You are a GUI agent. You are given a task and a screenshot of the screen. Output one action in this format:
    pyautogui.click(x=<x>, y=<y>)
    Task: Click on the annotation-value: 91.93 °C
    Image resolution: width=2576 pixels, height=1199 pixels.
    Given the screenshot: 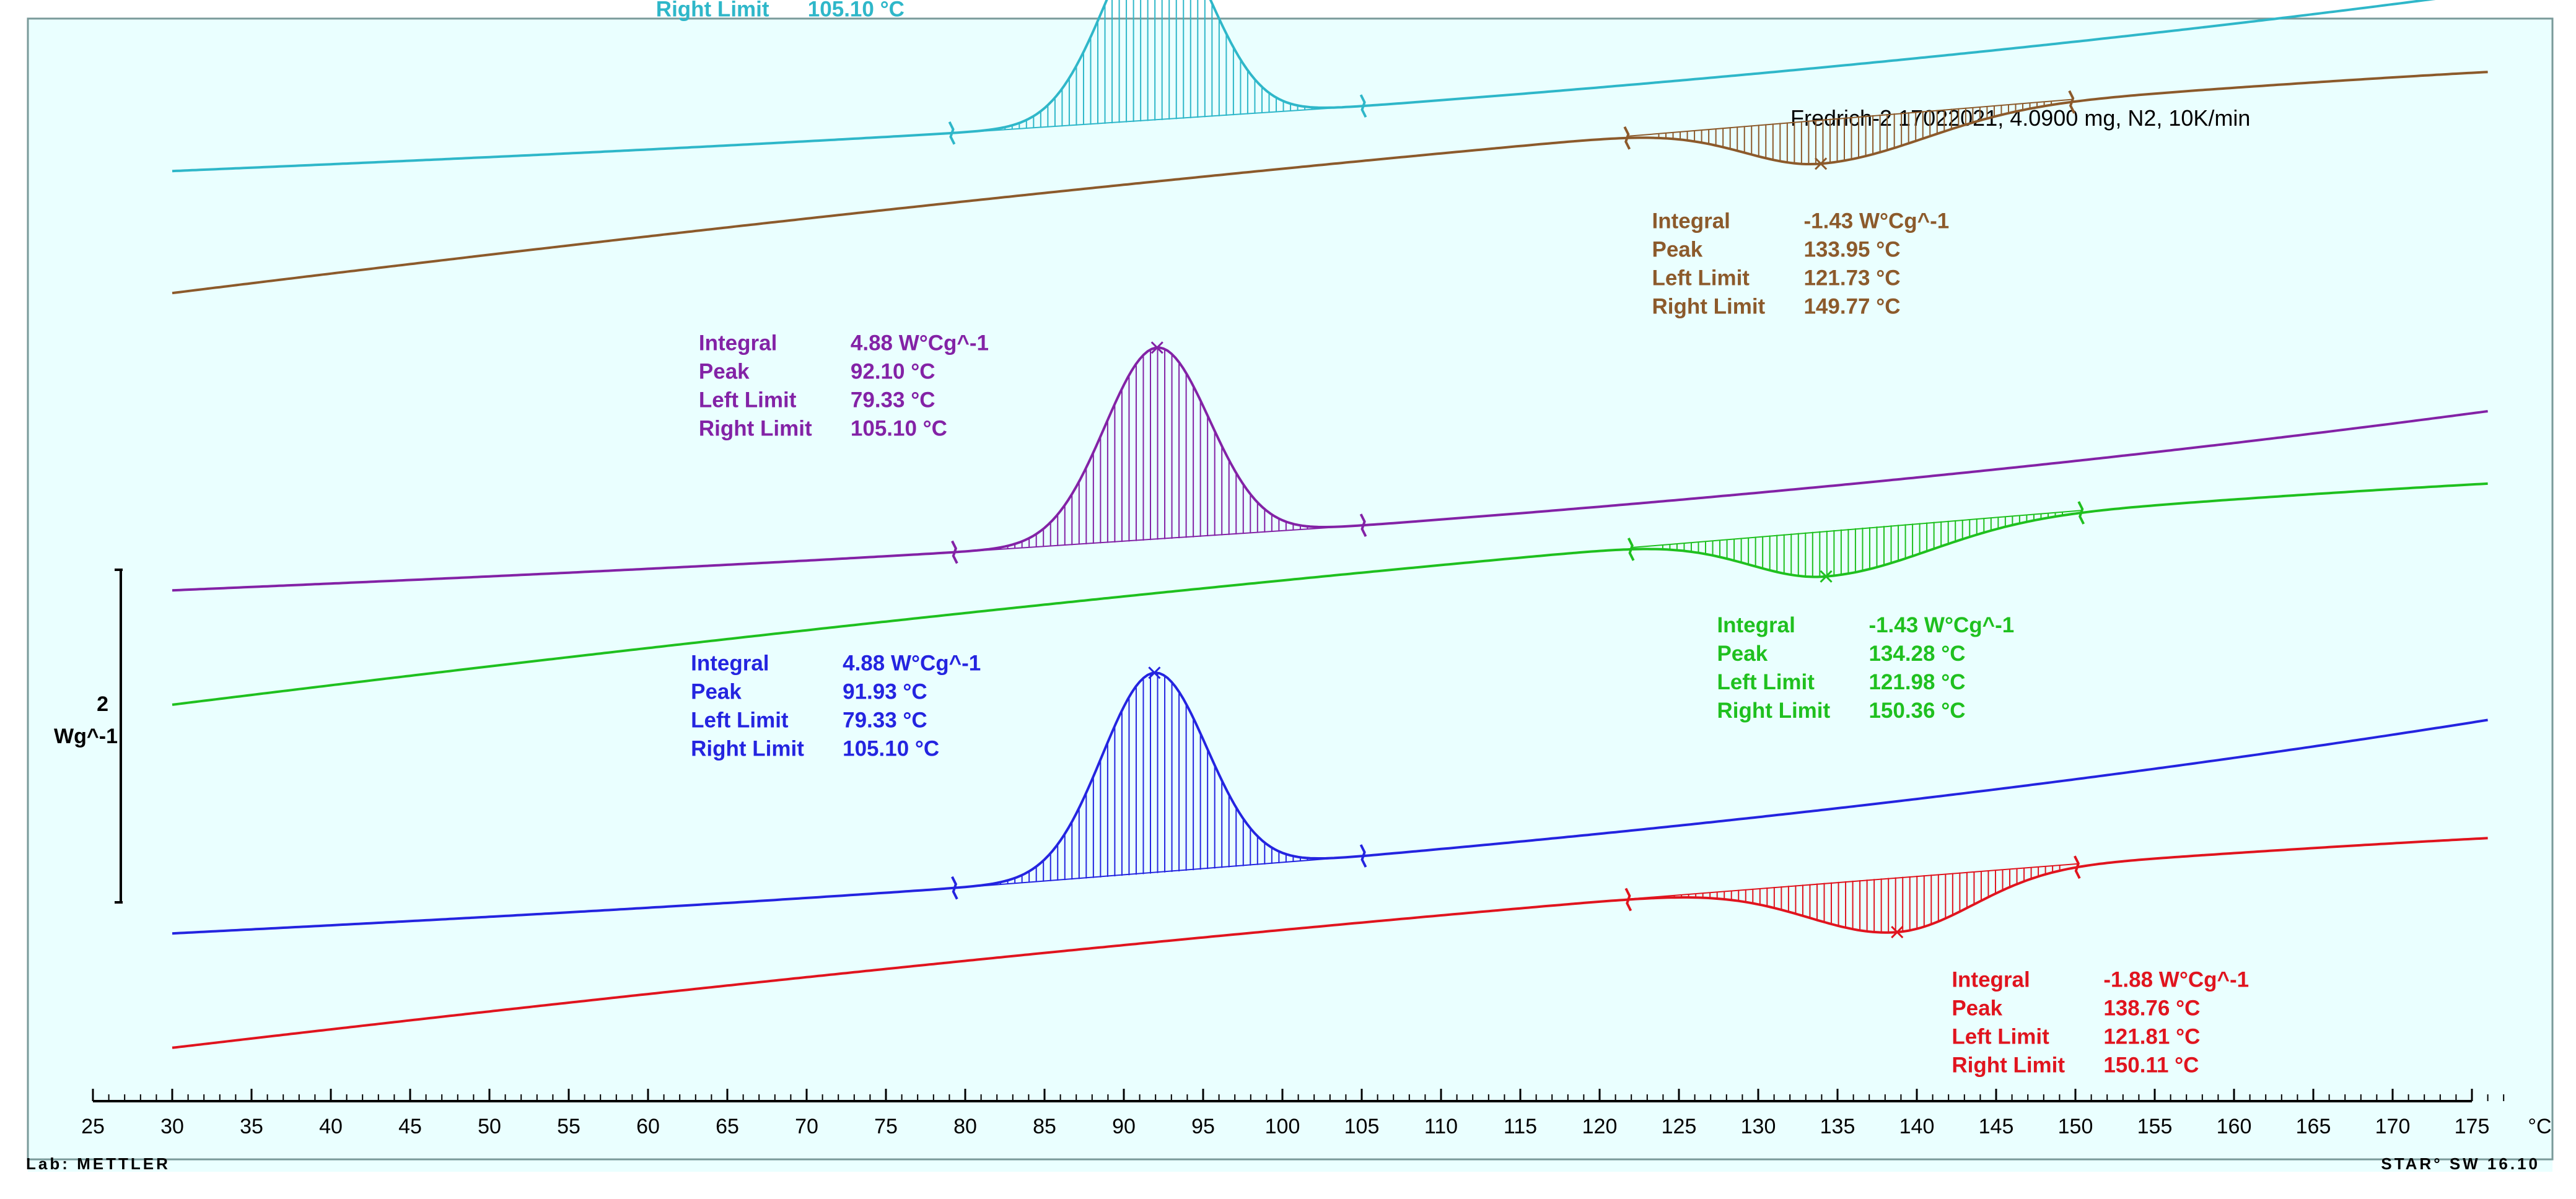 What is the action you would take?
    pyautogui.click(x=885, y=691)
    